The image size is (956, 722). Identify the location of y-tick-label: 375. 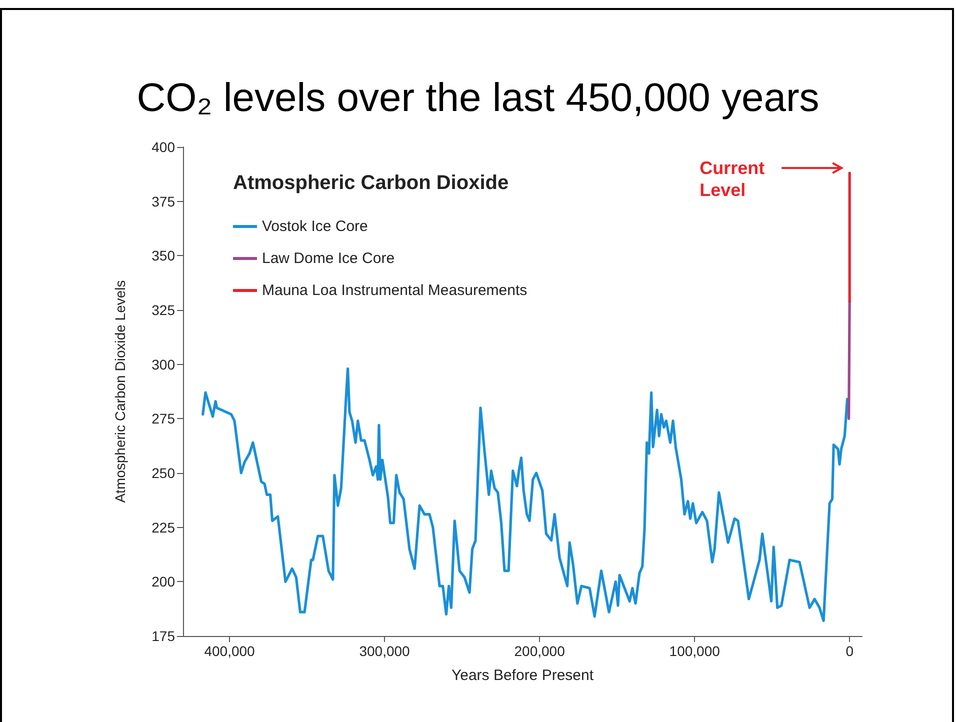
(164, 201).